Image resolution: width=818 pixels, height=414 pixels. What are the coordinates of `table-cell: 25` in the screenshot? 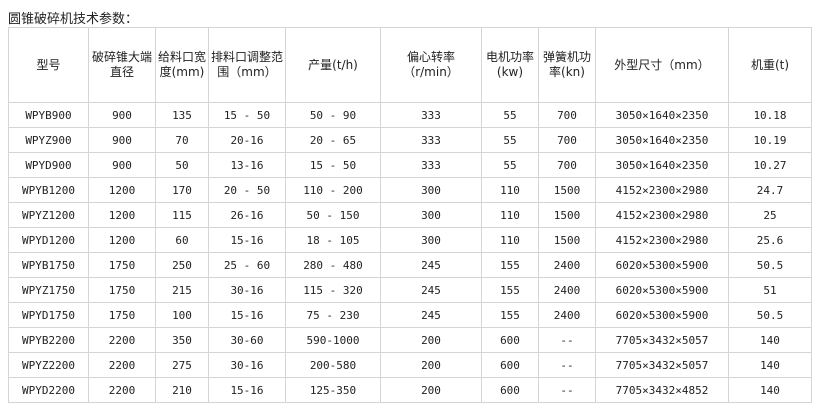 It's located at (770, 215).